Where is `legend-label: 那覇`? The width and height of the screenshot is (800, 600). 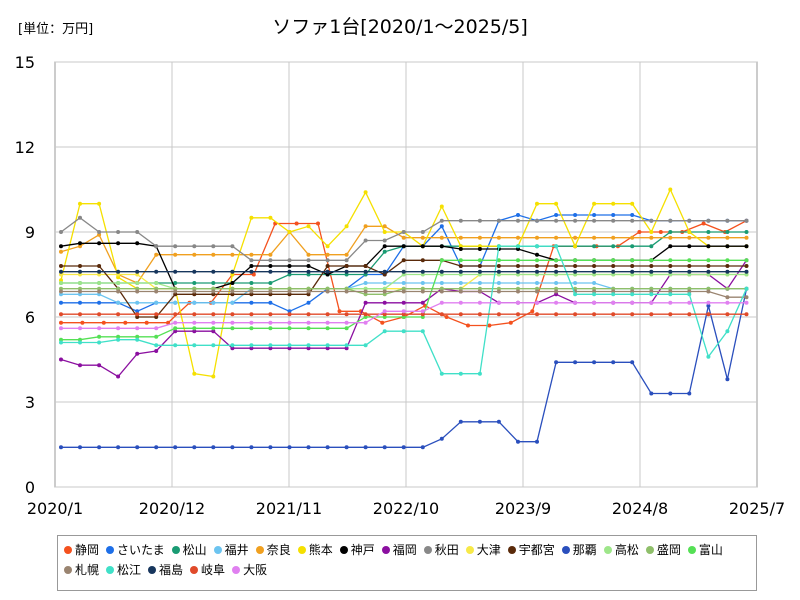 legend-label: 那覇 is located at coordinates (584, 550).